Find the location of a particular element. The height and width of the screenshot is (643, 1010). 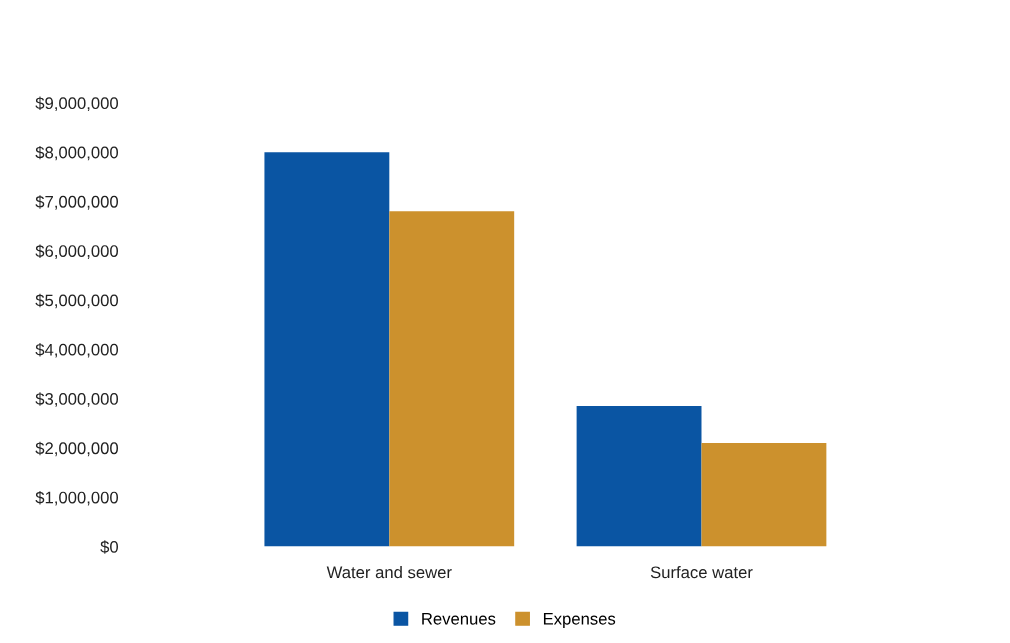

x-tick-label: Water and sewer is located at coordinates (389, 572).